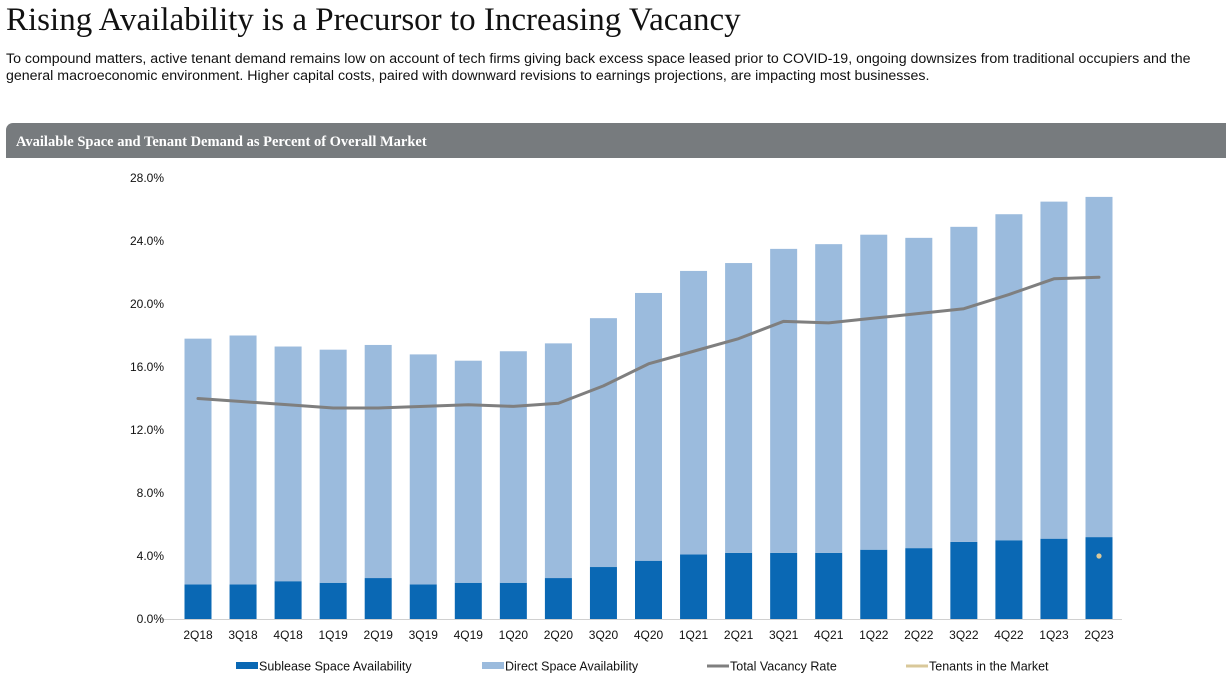 This screenshot has width=1226, height=673. I want to click on x-tick-label: 3Q19, so click(424, 635).